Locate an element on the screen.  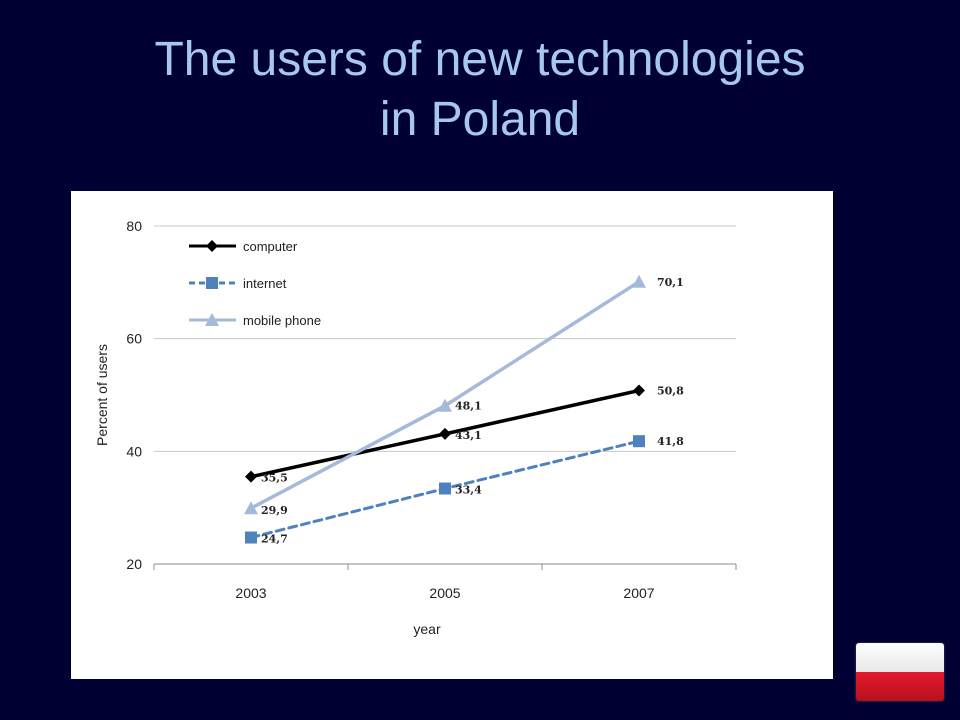
slide-title-line-1: The users of new technologies is located at coordinates (480, 59).